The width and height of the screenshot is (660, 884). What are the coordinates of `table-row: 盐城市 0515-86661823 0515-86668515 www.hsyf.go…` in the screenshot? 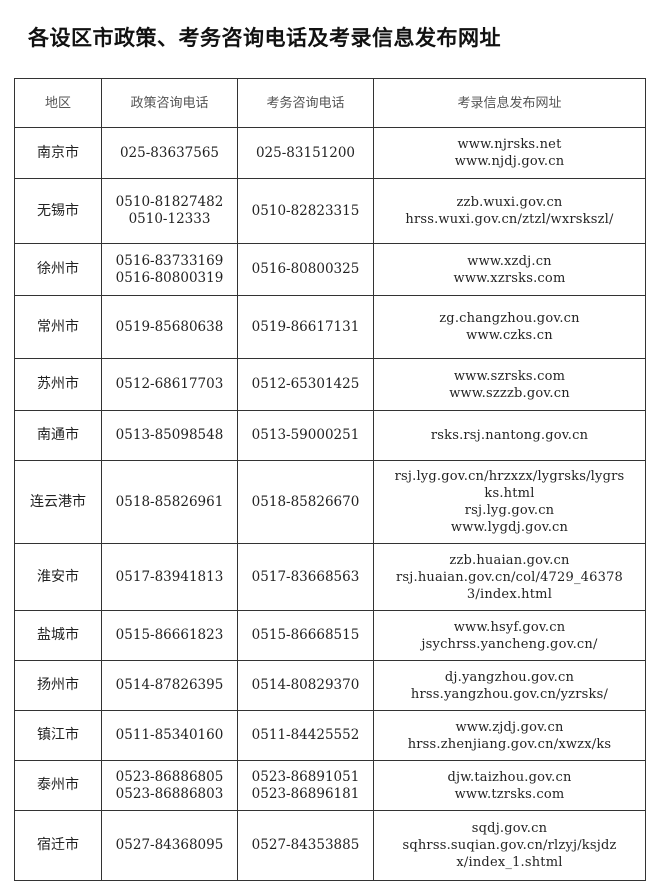 It's located at (330, 635).